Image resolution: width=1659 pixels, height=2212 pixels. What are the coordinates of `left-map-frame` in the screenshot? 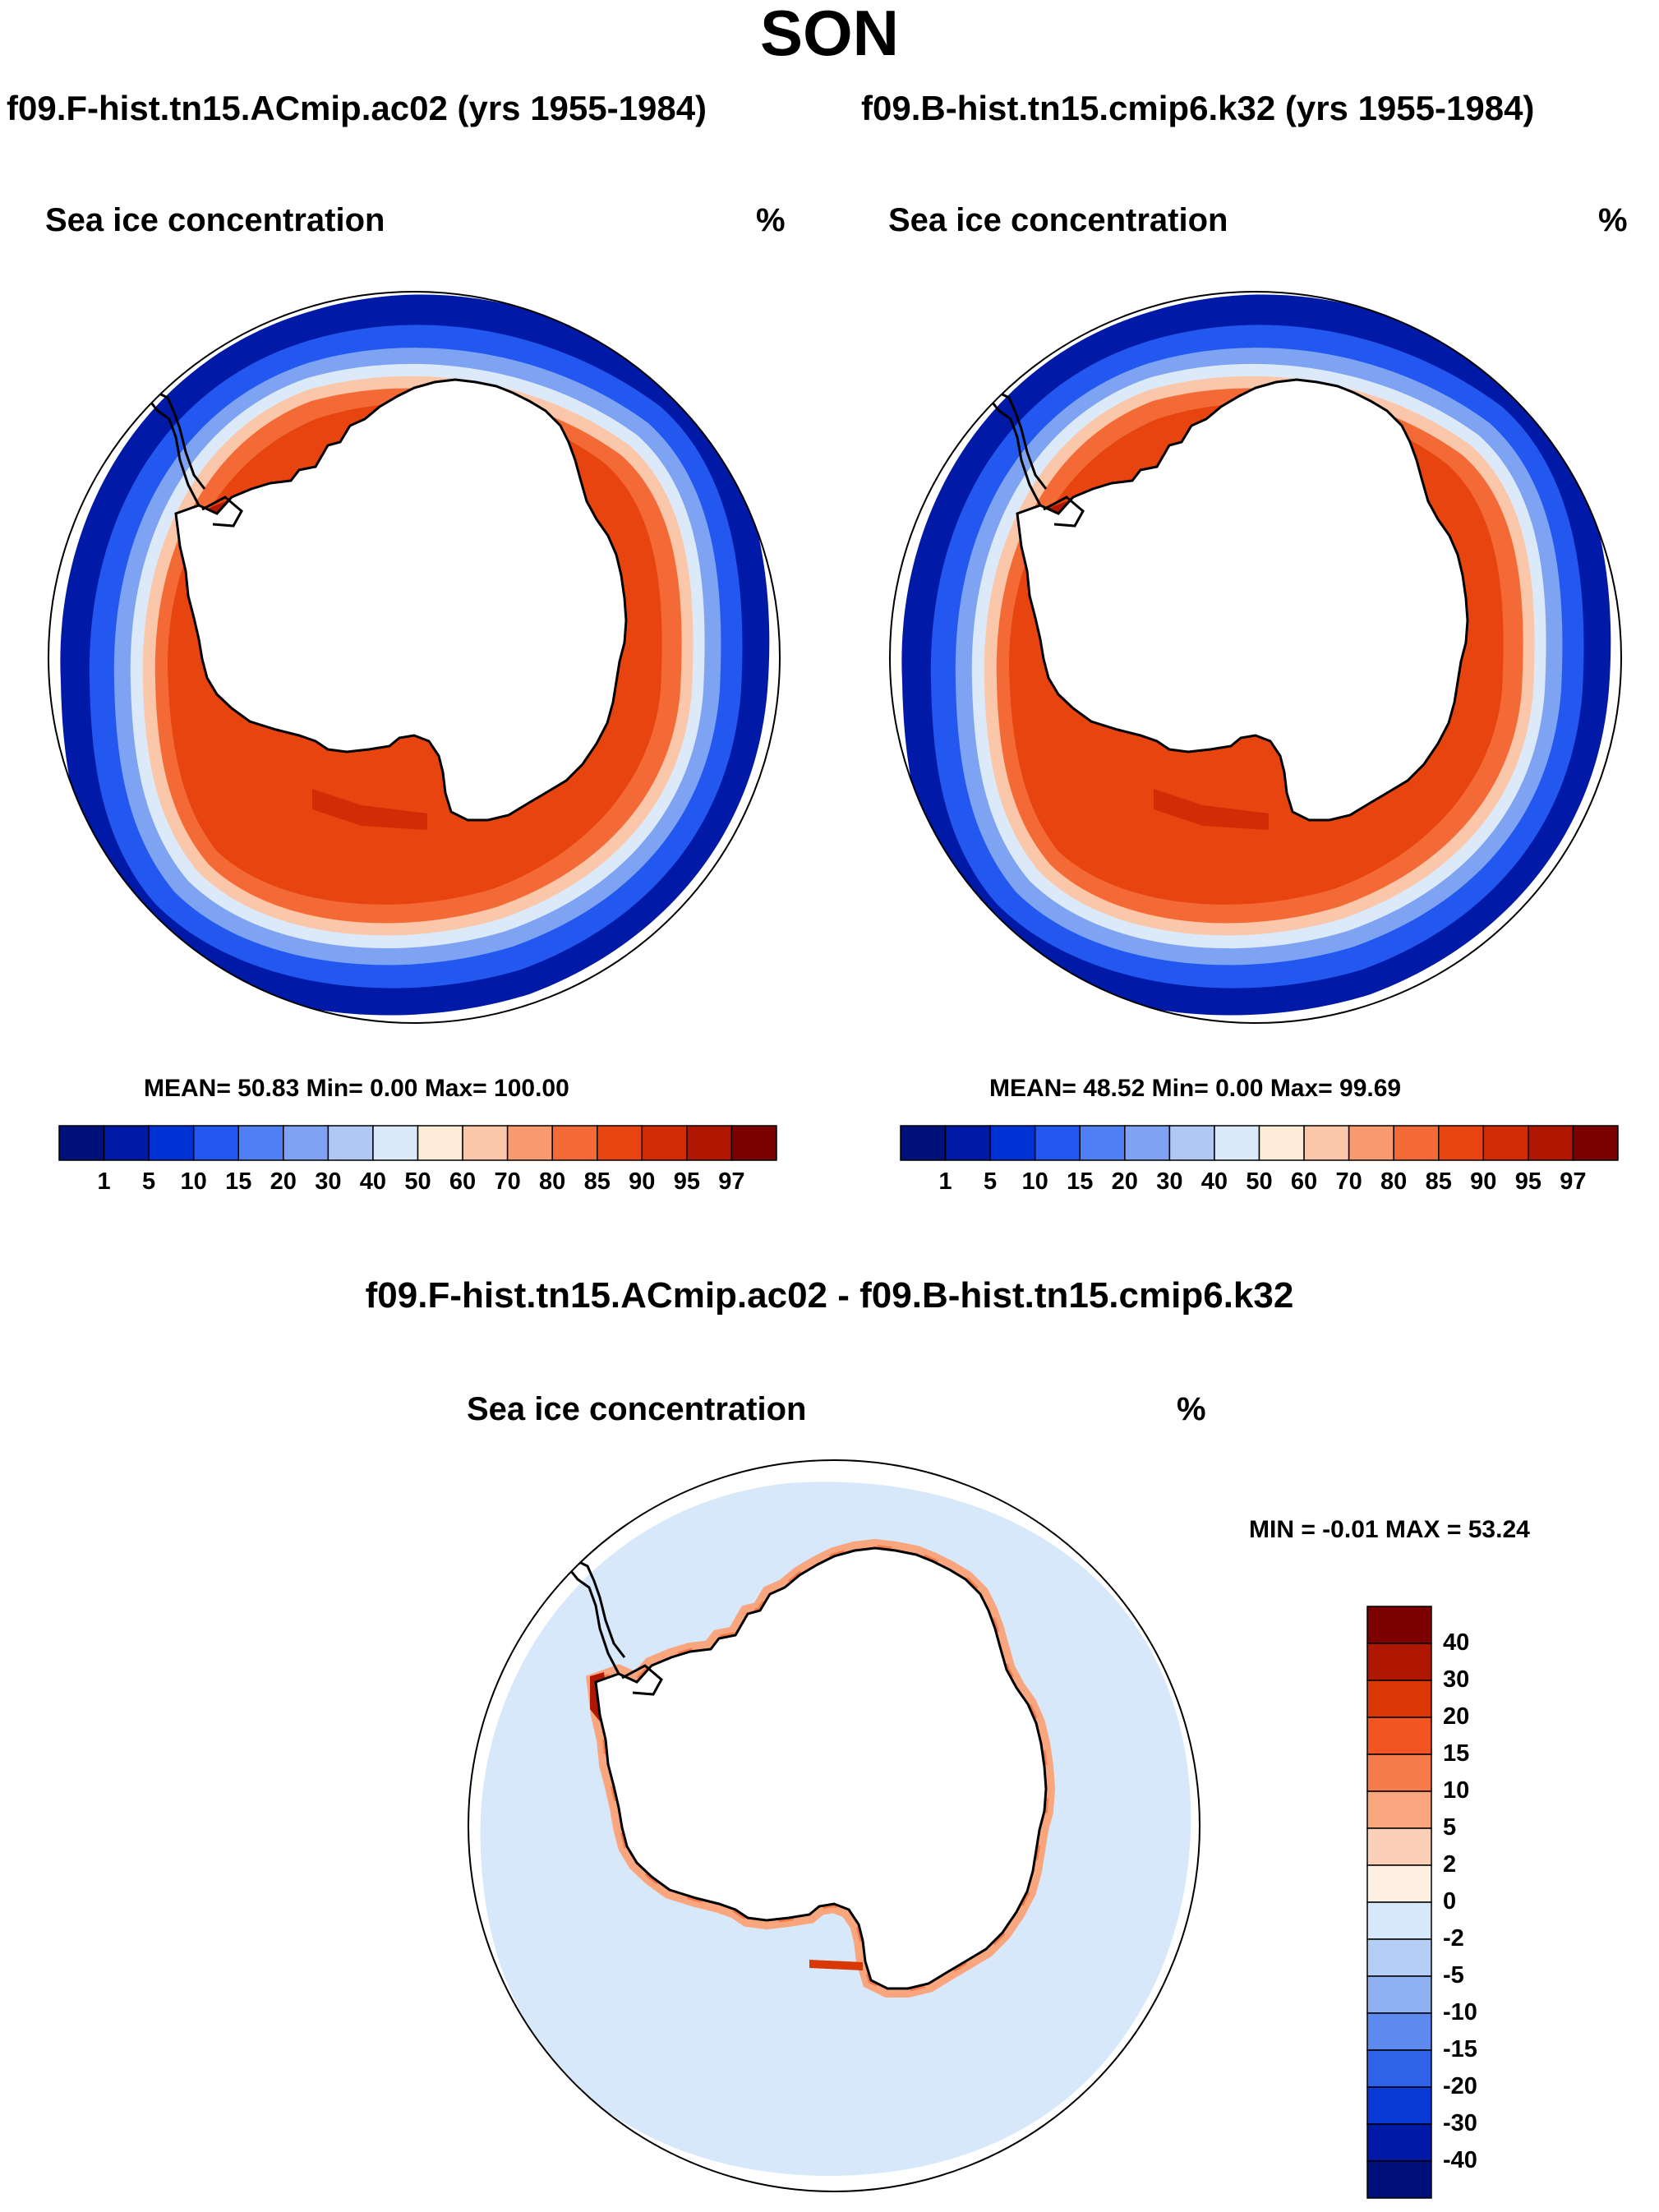 It's located at (414, 657).